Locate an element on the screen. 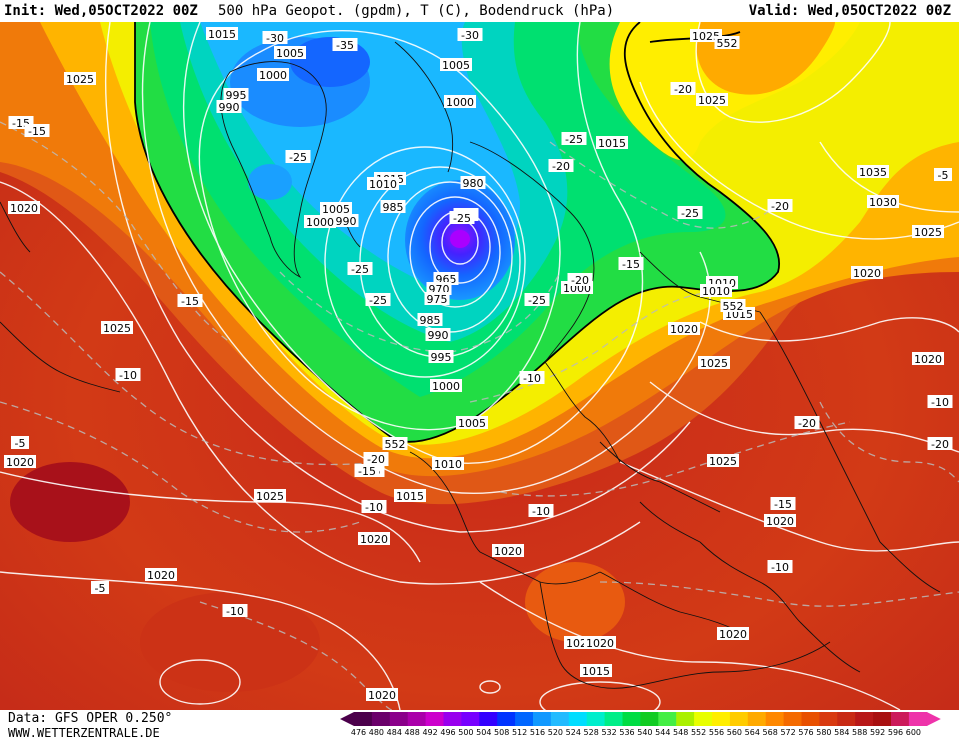 This screenshot has width=959, height=741. isotherm-label-text: -15 is located at coordinates (37, 131).